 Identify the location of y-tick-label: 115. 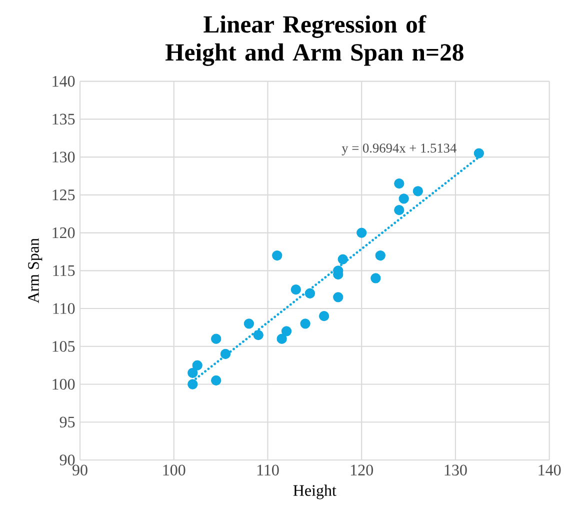
(64, 270).